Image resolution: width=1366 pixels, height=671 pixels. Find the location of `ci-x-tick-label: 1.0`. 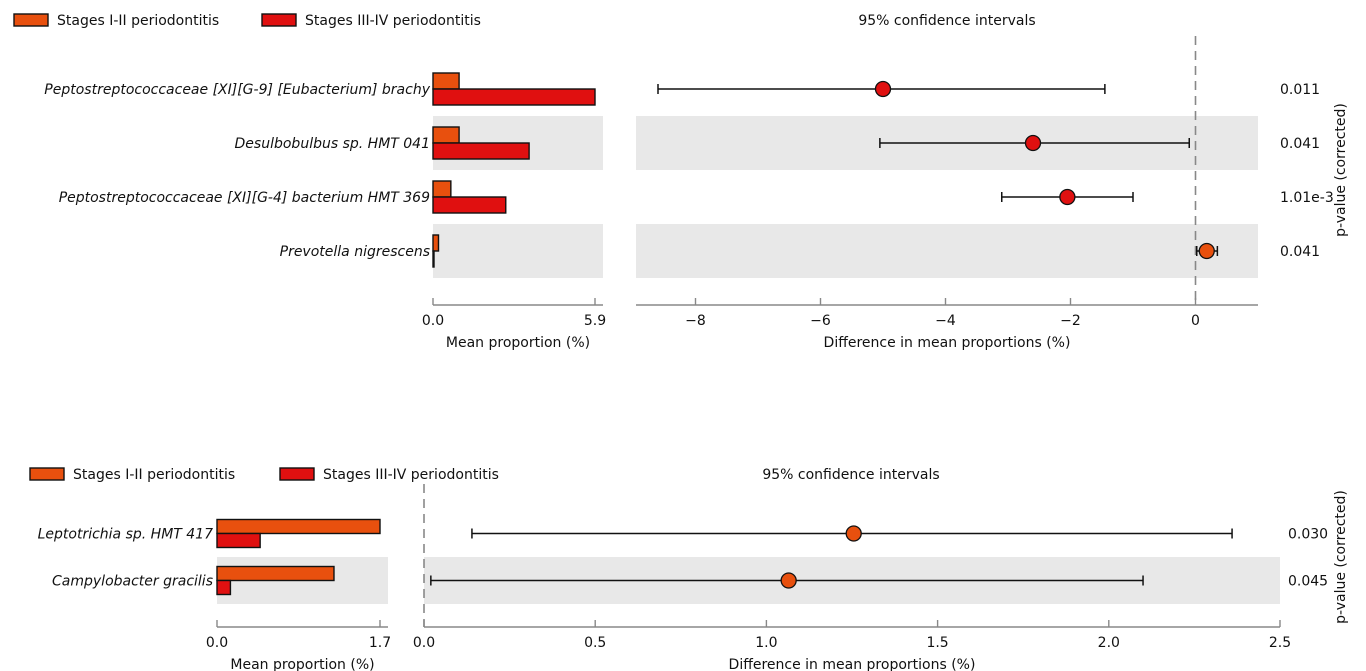

ci-x-tick-label: 1.0 is located at coordinates (766, 643).